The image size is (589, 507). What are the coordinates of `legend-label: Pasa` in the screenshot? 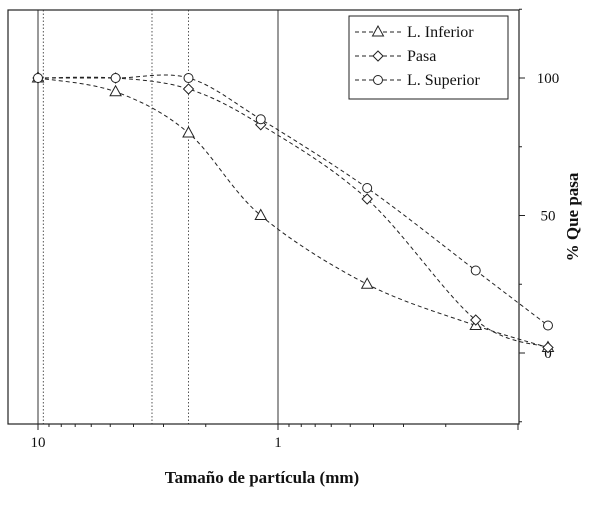 It's located at (421, 56).